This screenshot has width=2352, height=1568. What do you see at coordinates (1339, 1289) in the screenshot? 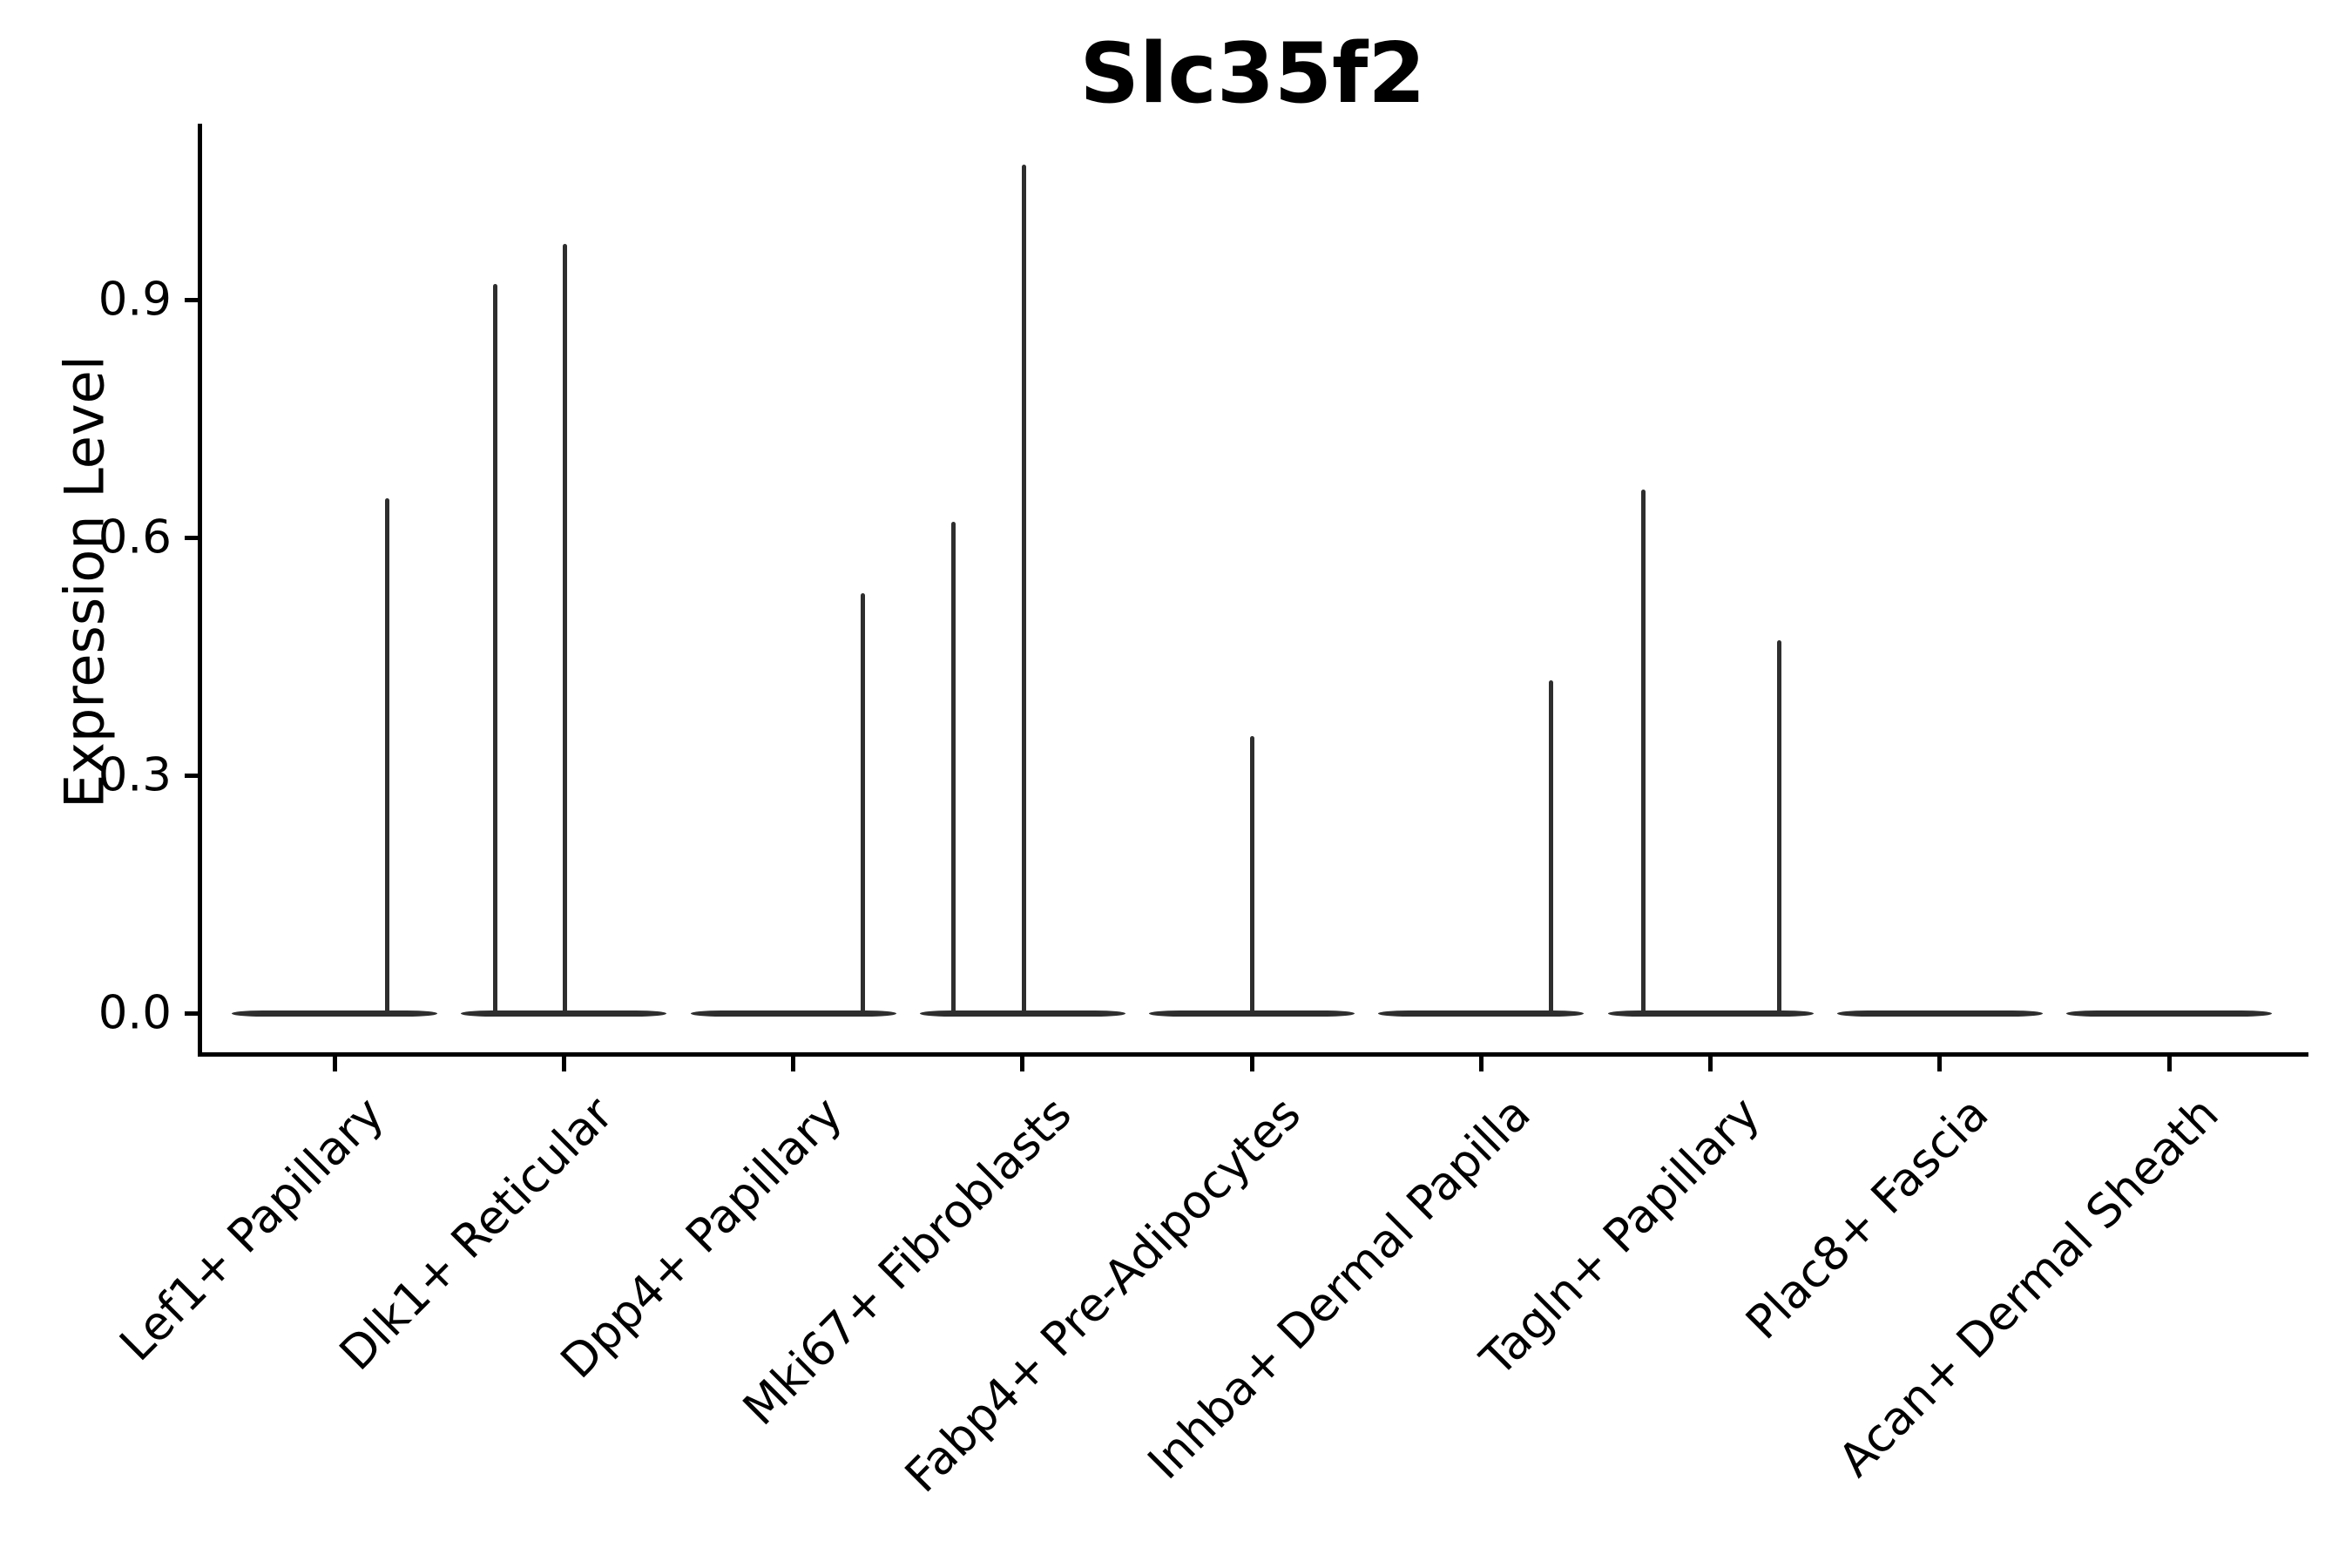
I see `x-tick-label: Inhba+ Dermal Papilla` at bounding box center [1339, 1289].